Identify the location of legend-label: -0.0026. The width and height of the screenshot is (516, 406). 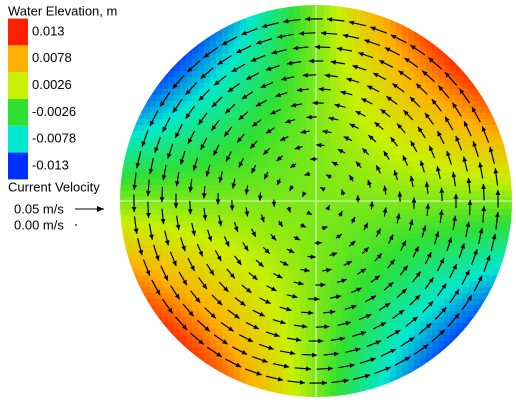
(54, 111).